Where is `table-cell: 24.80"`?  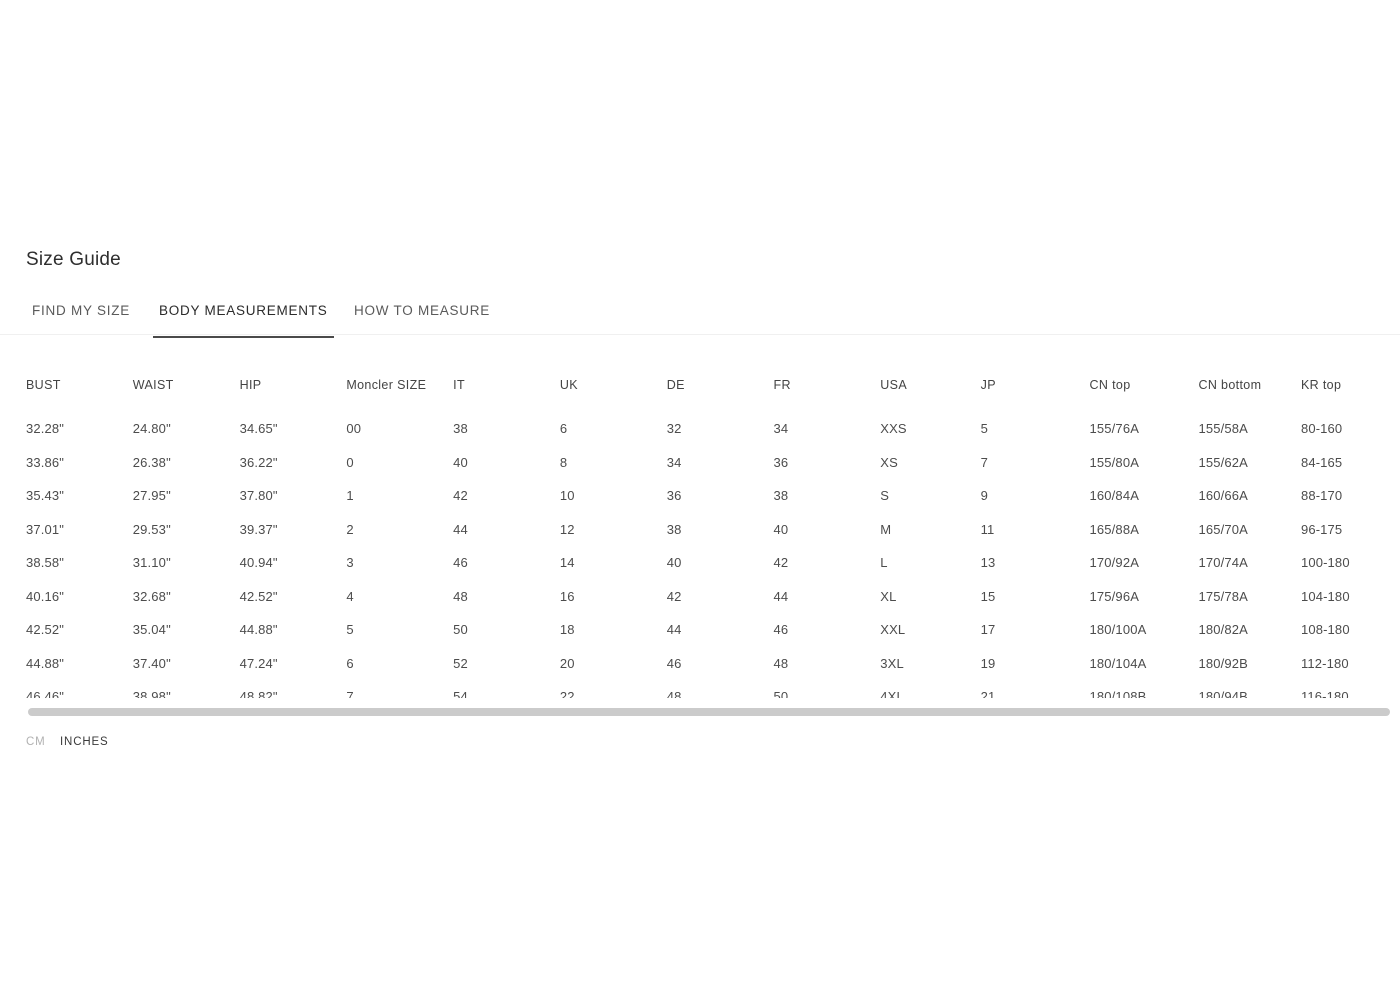 table-cell: 24.80" is located at coordinates (151, 429).